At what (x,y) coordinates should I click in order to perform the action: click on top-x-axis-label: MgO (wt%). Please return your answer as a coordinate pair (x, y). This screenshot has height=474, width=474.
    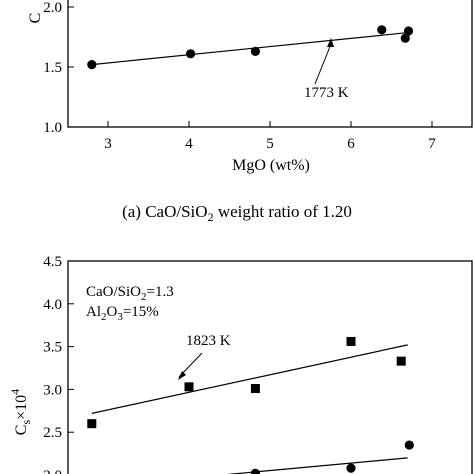
    Looking at the image, I should click on (271, 165).